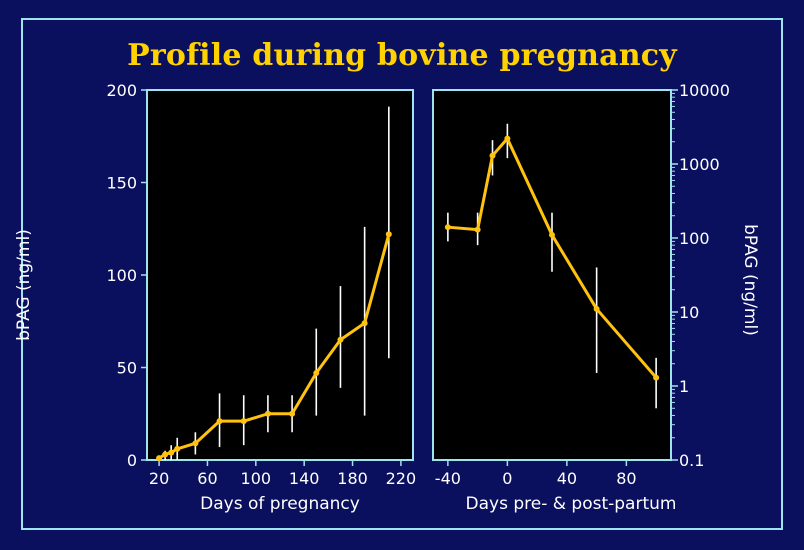  What do you see at coordinates (689, 312) in the screenshot?
I see `right-y-tick-label: 10` at bounding box center [689, 312].